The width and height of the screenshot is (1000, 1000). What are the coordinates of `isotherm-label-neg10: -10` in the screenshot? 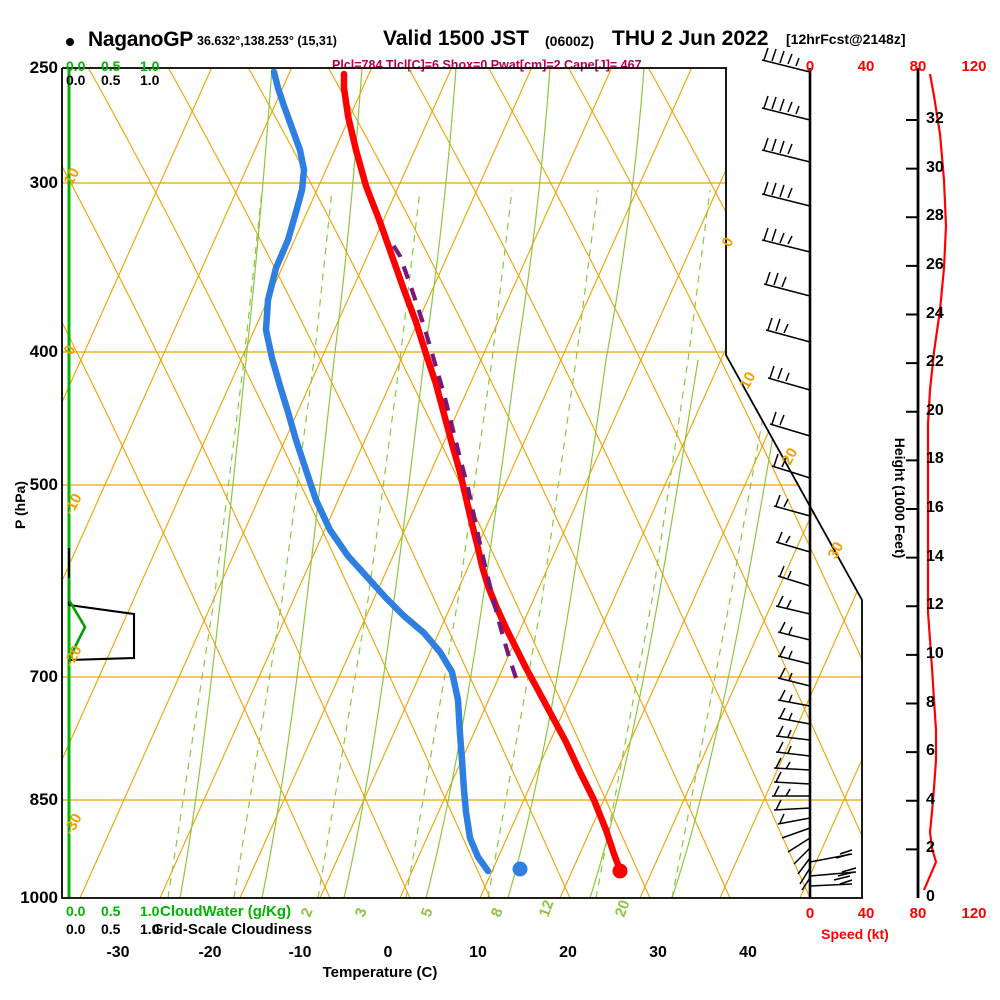 It's located at (73, 504).